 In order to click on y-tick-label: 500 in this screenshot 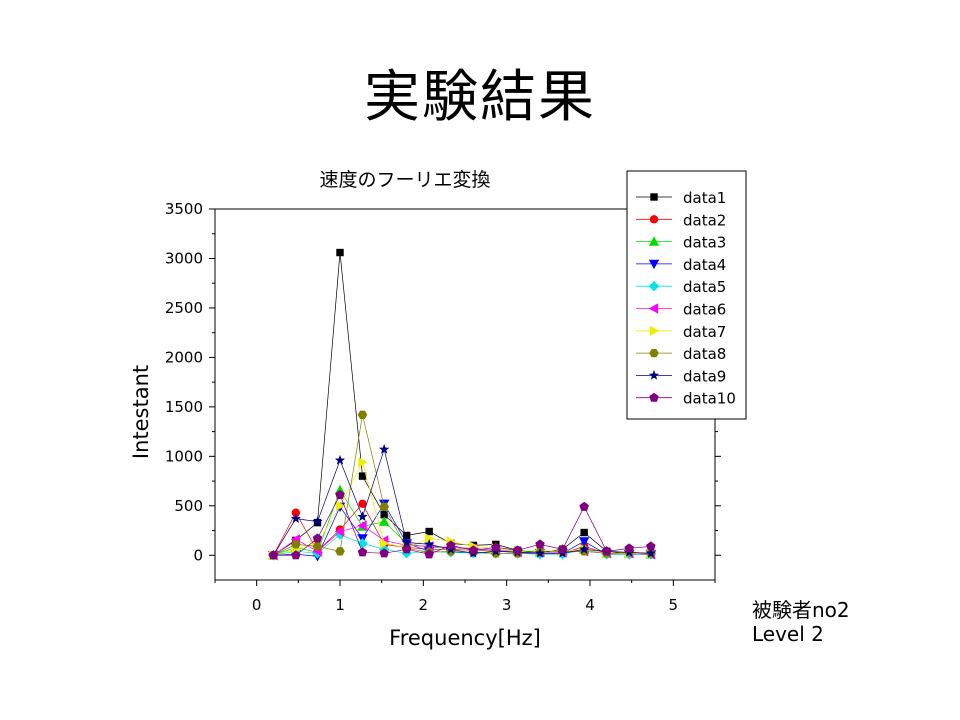, I will do `click(188, 506)`.